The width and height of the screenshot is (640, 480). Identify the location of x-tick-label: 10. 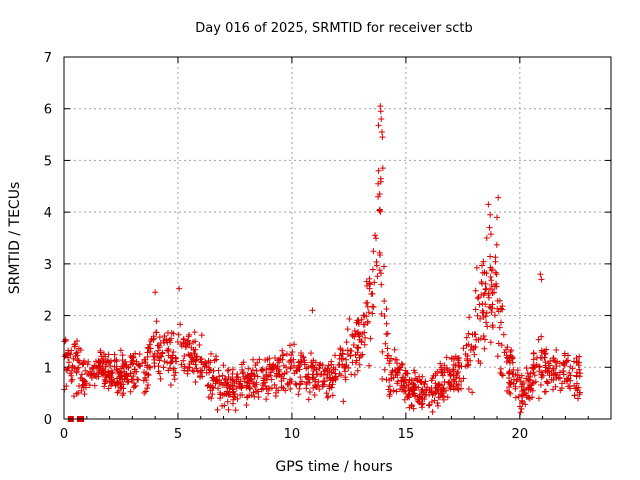
(292, 434).